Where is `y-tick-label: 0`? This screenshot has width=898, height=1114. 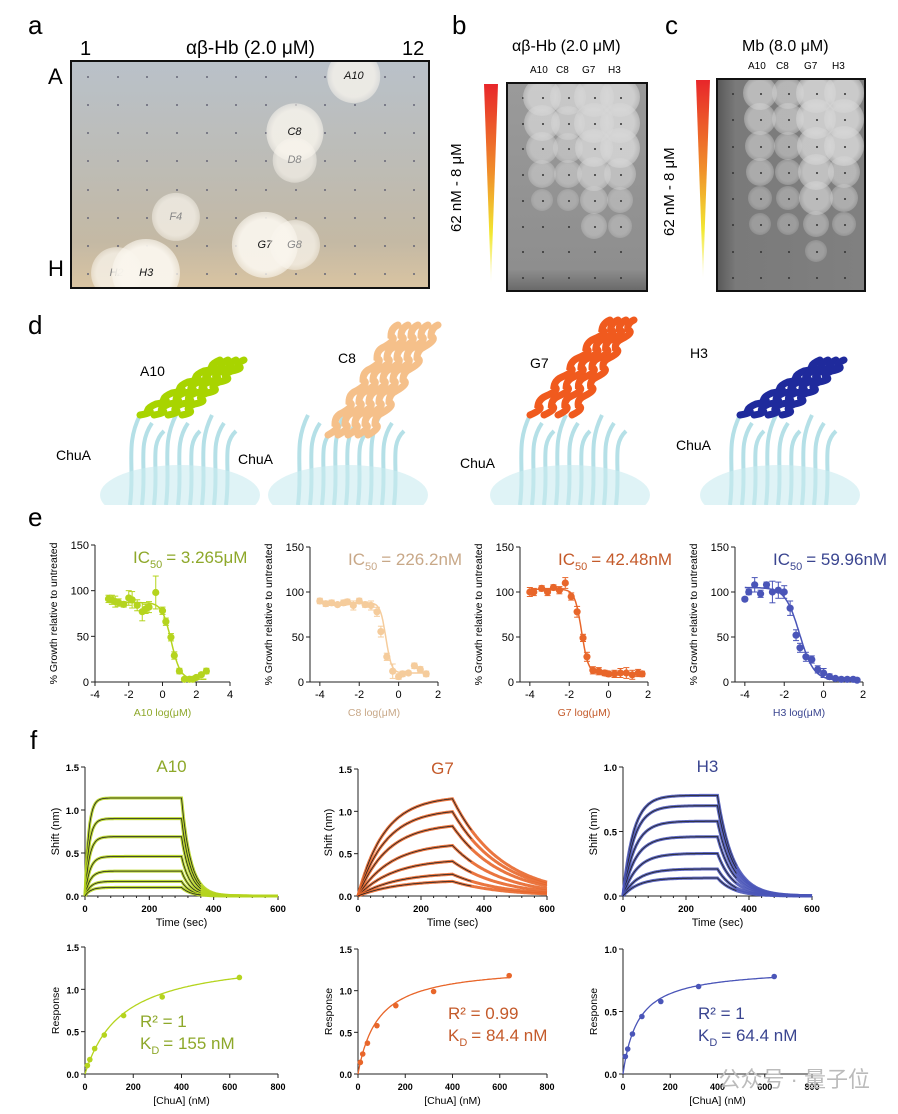 y-tick-label: 0 is located at coordinates (726, 683).